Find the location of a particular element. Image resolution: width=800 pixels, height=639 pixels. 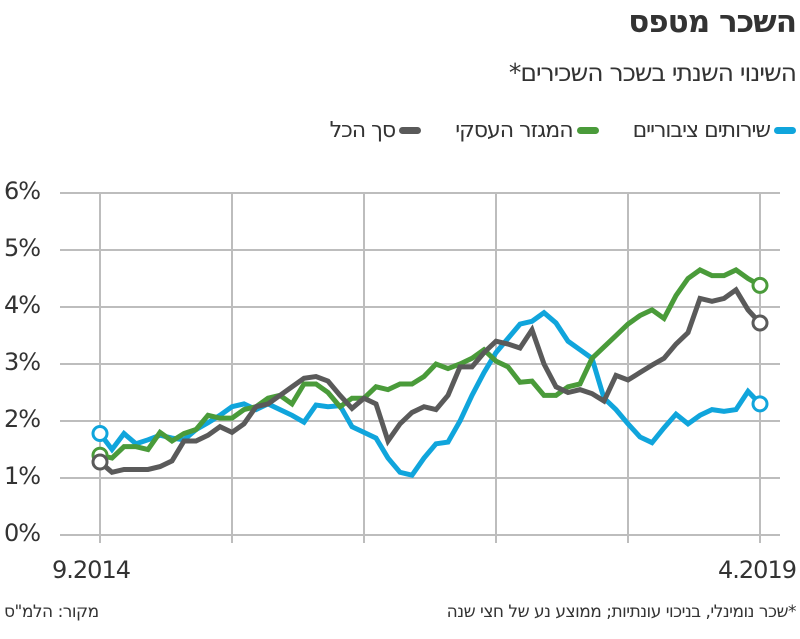

legend: שירותים ציבוריים המגזר העסקי סך הכל is located at coordinates (563, 130).